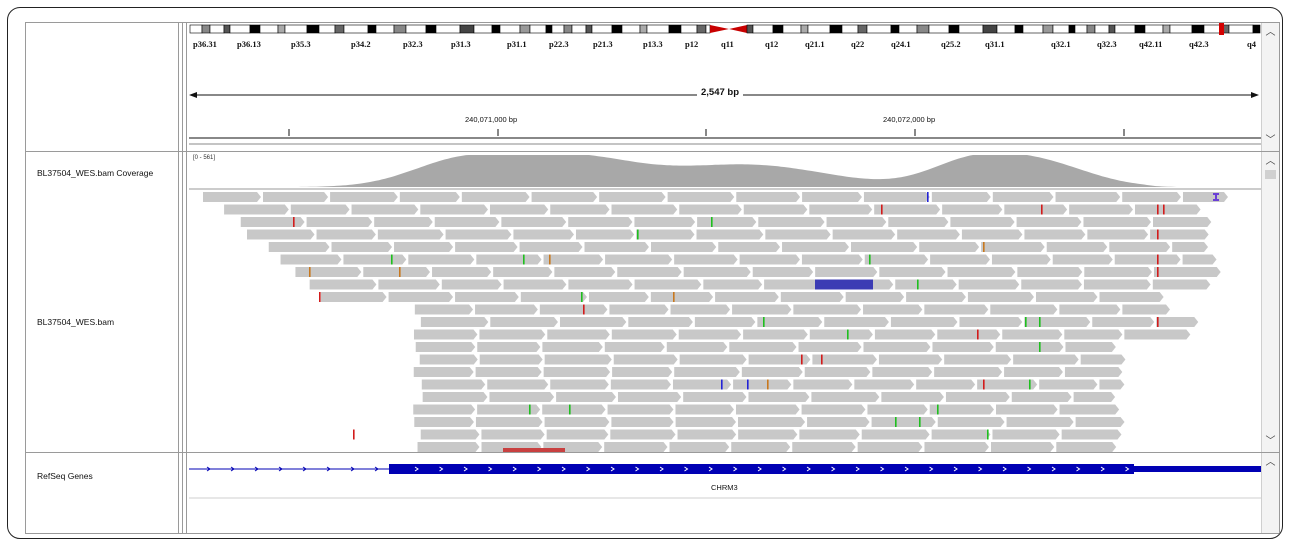 The height and width of the screenshot is (539, 1290). What do you see at coordinates (1151, 44) in the screenshot?
I see `cytoband-label: q42.11` at bounding box center [1151, 44].